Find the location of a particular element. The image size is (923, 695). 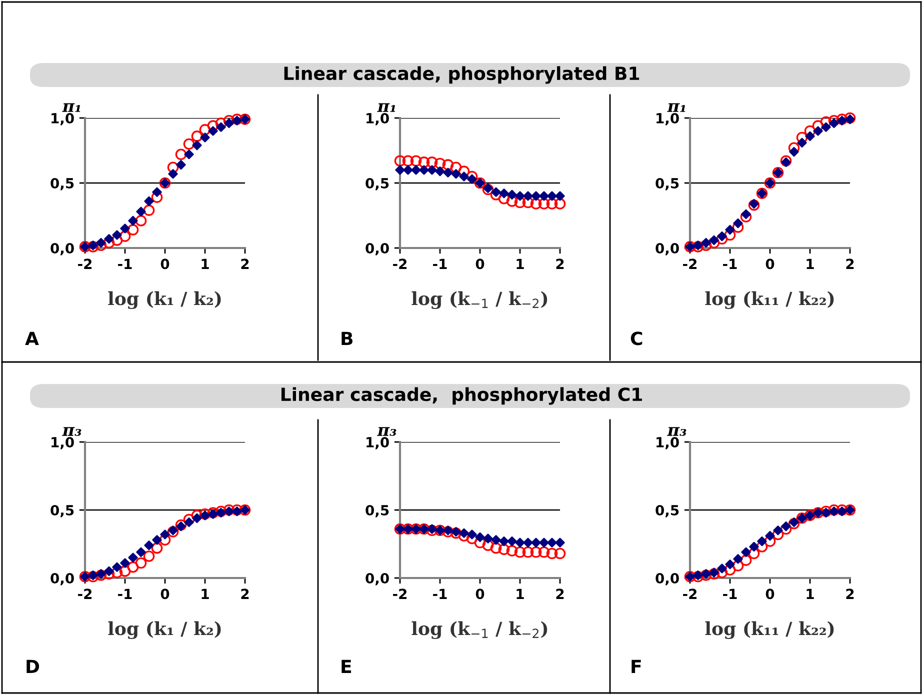

text: E is located at coordinates (347, 666).